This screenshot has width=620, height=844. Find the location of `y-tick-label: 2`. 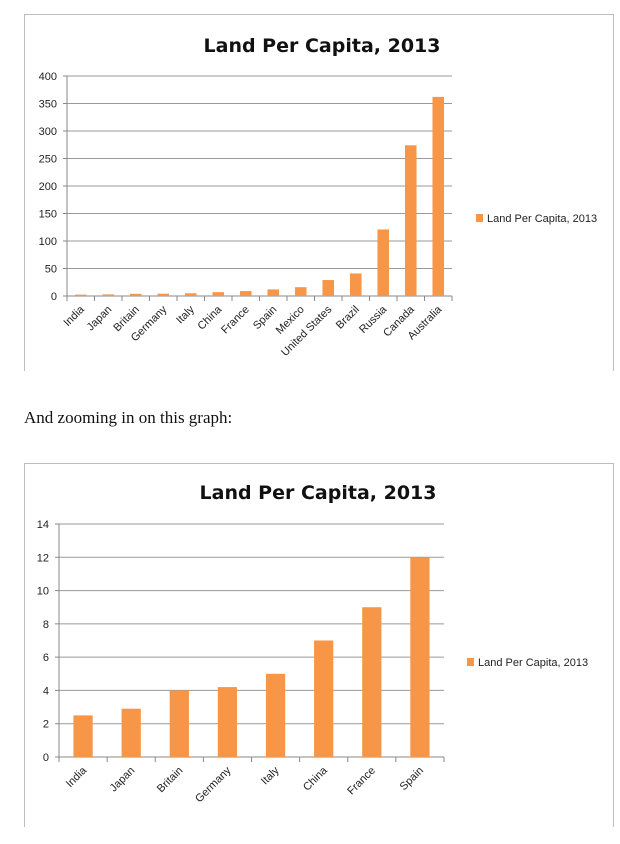

y-tick-label: 2 is located at coordinates (46, 725).